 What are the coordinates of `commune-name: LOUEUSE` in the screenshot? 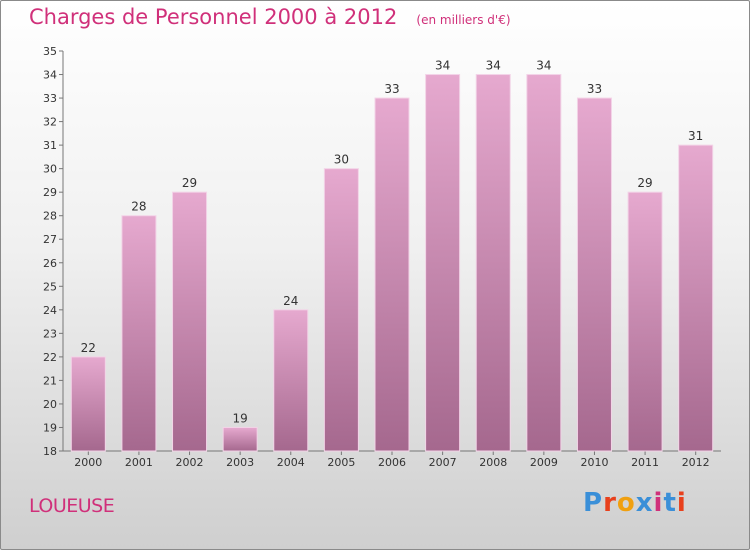 It's located at (72, 506).